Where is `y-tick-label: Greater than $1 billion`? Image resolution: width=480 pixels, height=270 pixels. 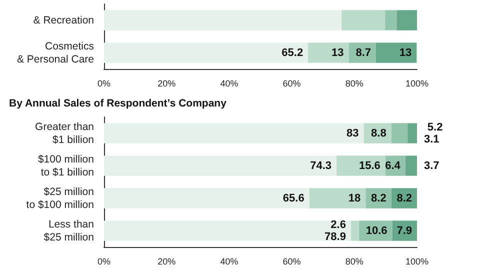 y-tick-label: Greater than $1 billion is located at coordinates (64, 133).